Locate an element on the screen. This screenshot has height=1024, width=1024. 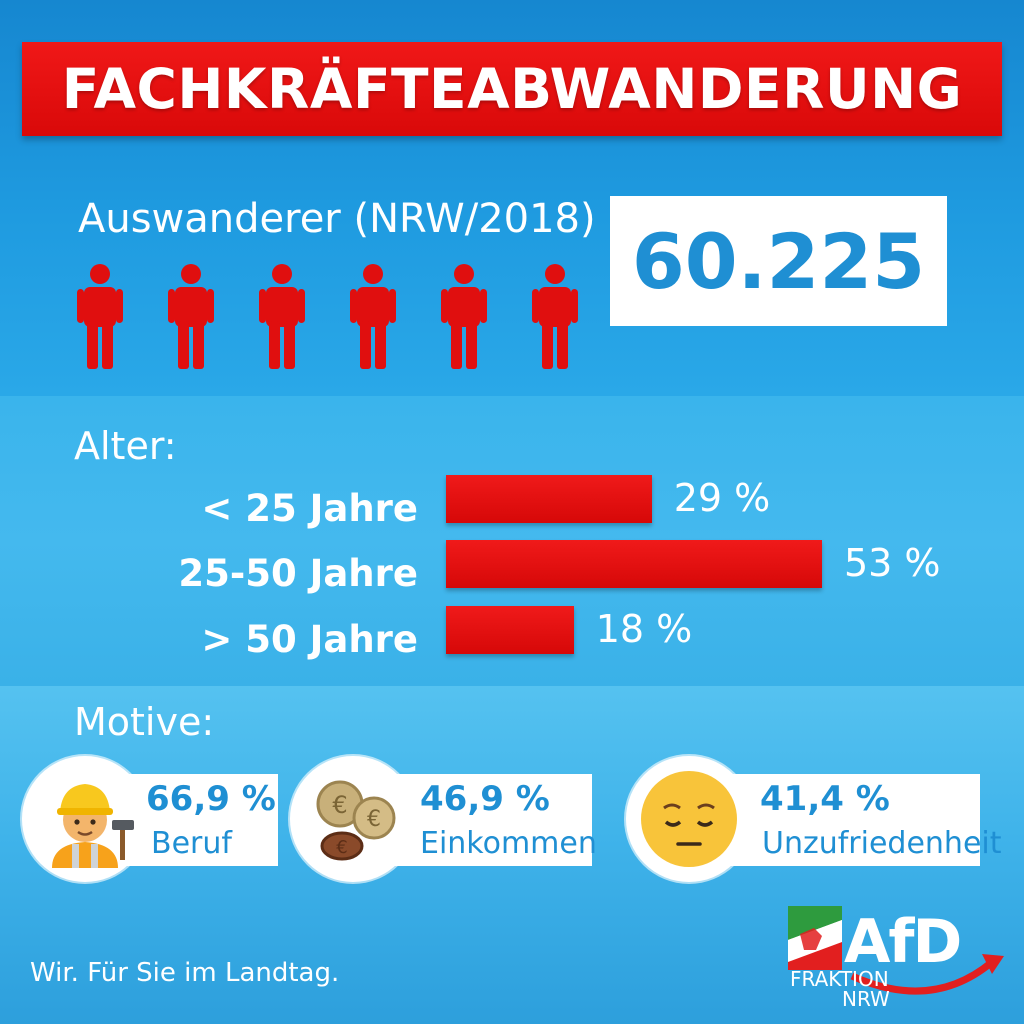
slogan: Wir. Für Sie im Landtag. is located at coordinates (185, 973).